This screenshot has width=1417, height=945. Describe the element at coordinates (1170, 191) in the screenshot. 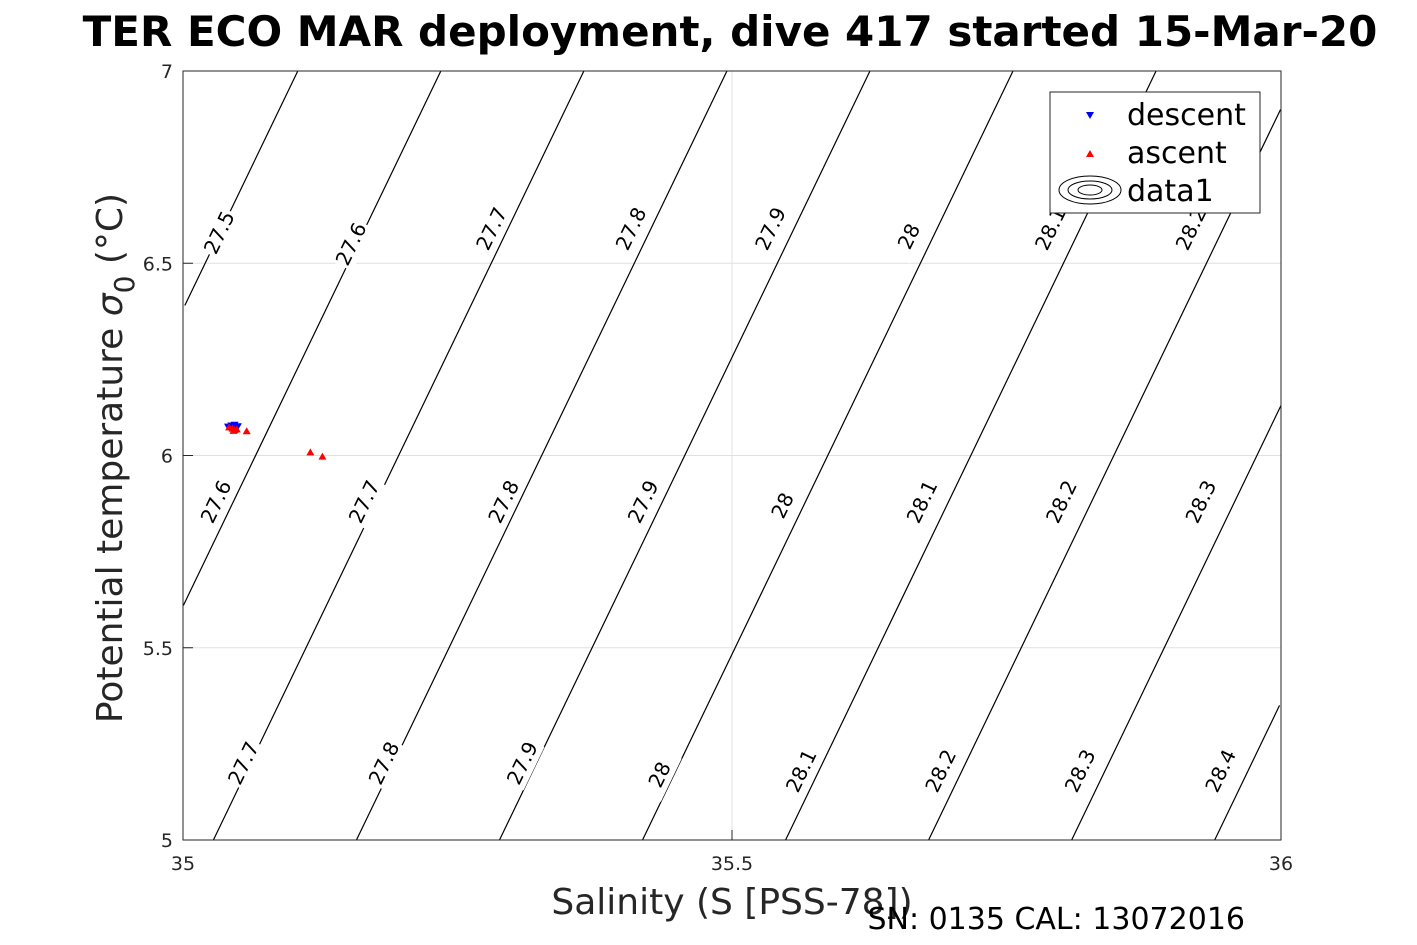

I see `legend-data1-label: data1` at that location.